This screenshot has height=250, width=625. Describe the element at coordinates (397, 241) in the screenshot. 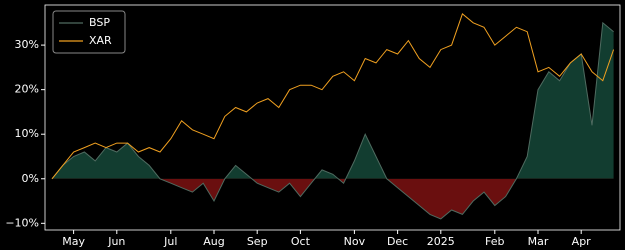

I see `x-tick-label: Dec` at that location.